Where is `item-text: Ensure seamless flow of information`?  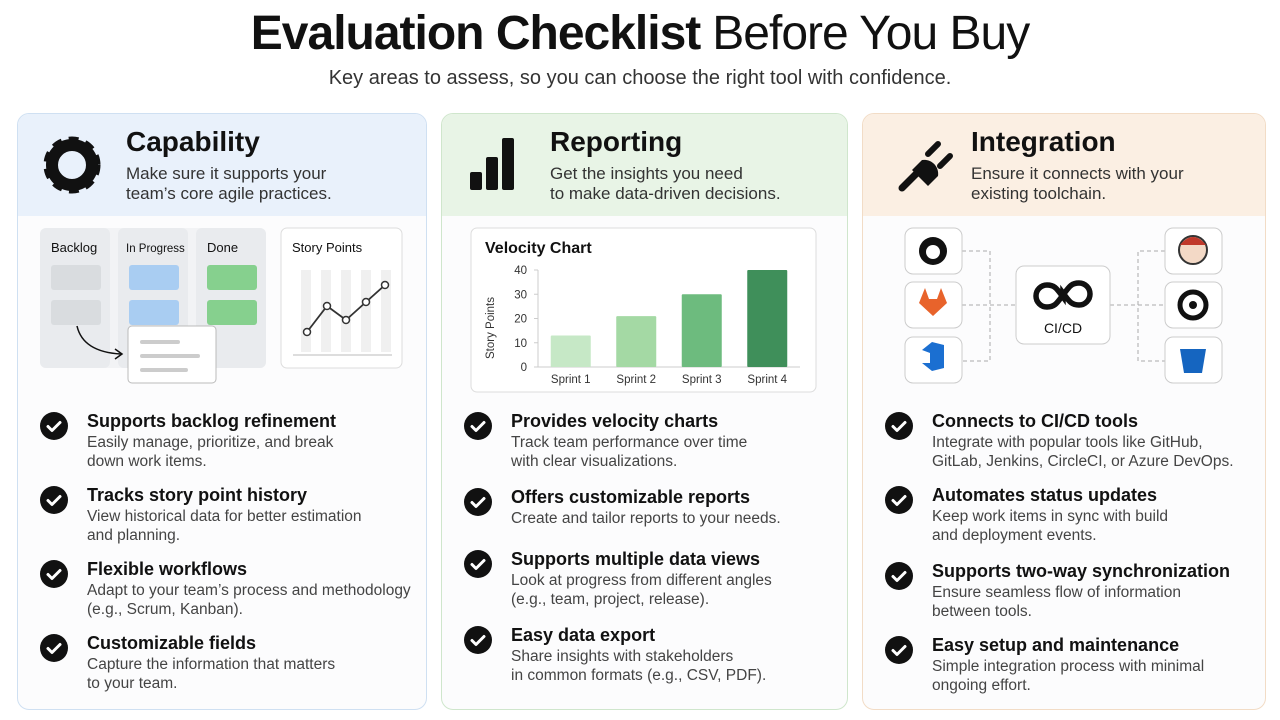 item-text: Ensure seamless flow of information is located at coordinates (1056, 592).